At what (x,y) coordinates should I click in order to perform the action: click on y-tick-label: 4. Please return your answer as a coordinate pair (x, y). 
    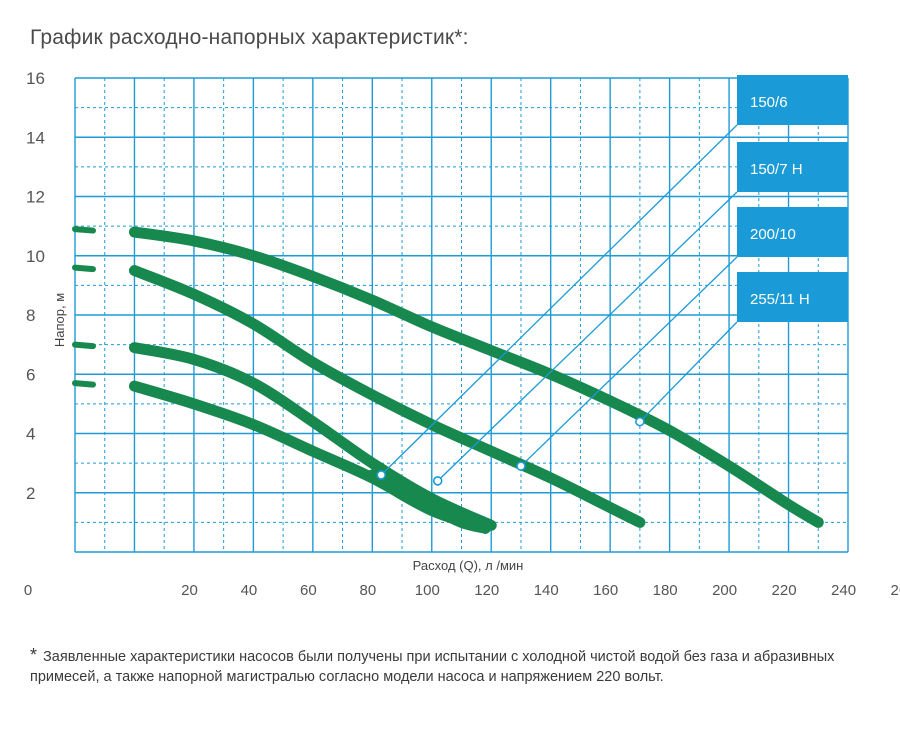
    Looking at the image, I should click on (30, 434).